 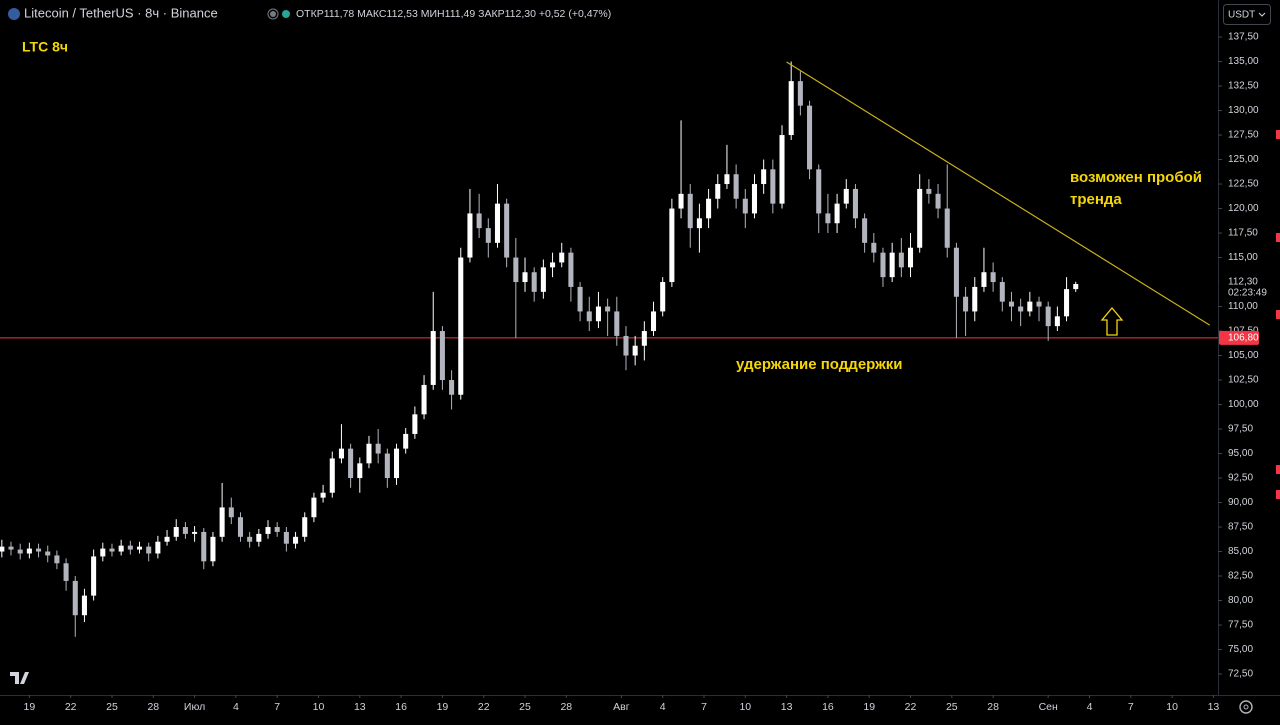 What do you see at coordinates (121, 12) in the screenshot?
I see `chart-title: Litecoin / TetherUS · 8ч · Binance` at bounding box center [121, 12].